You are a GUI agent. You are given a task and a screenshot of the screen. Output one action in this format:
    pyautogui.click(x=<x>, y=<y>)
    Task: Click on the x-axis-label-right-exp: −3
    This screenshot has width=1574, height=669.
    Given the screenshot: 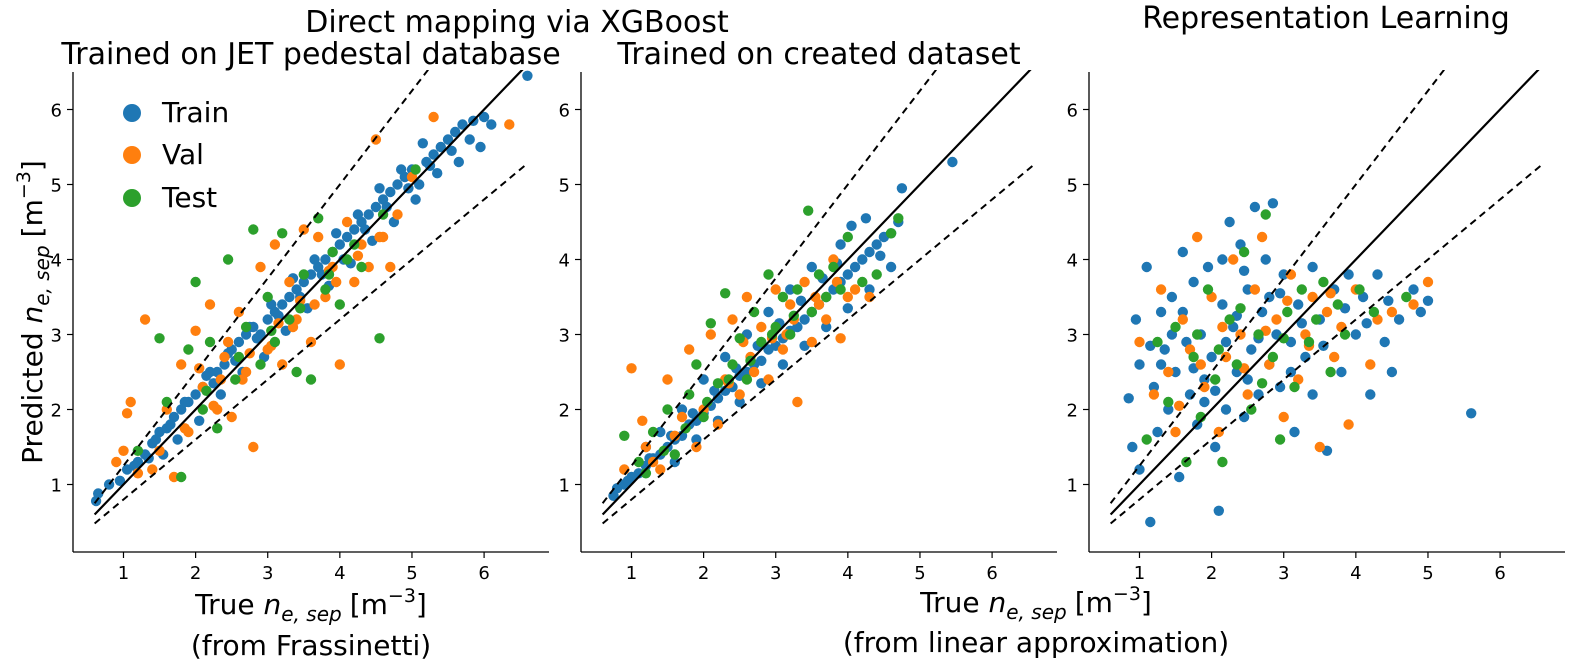 What is the action you would take?
    pyautogui.click(x=1127, y=594)
    